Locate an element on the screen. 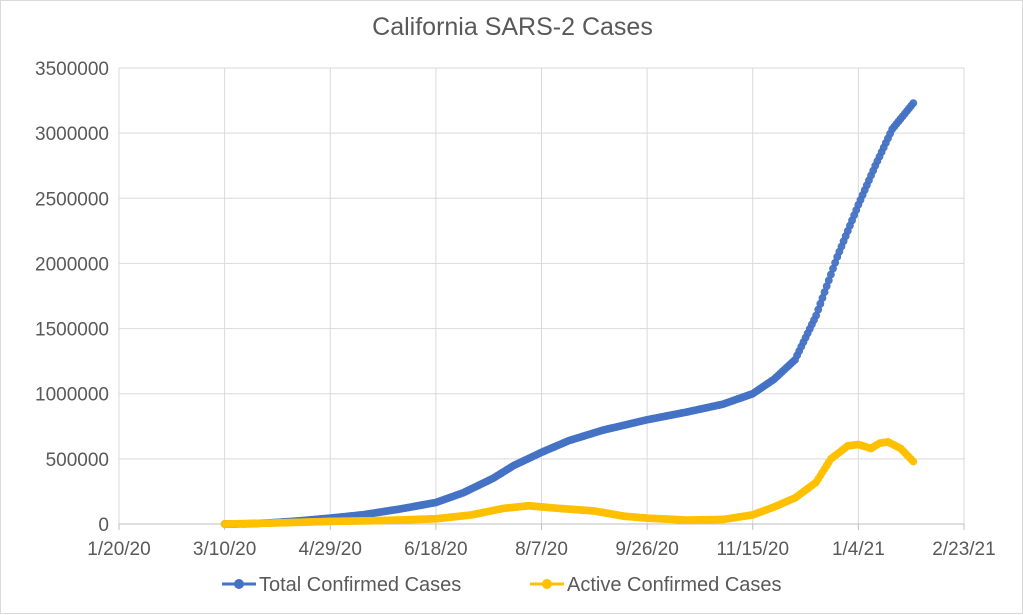 This screenshot has width=1023, height=615. x-tick-label: 3/10/20 is located at coordinates (224, 549).